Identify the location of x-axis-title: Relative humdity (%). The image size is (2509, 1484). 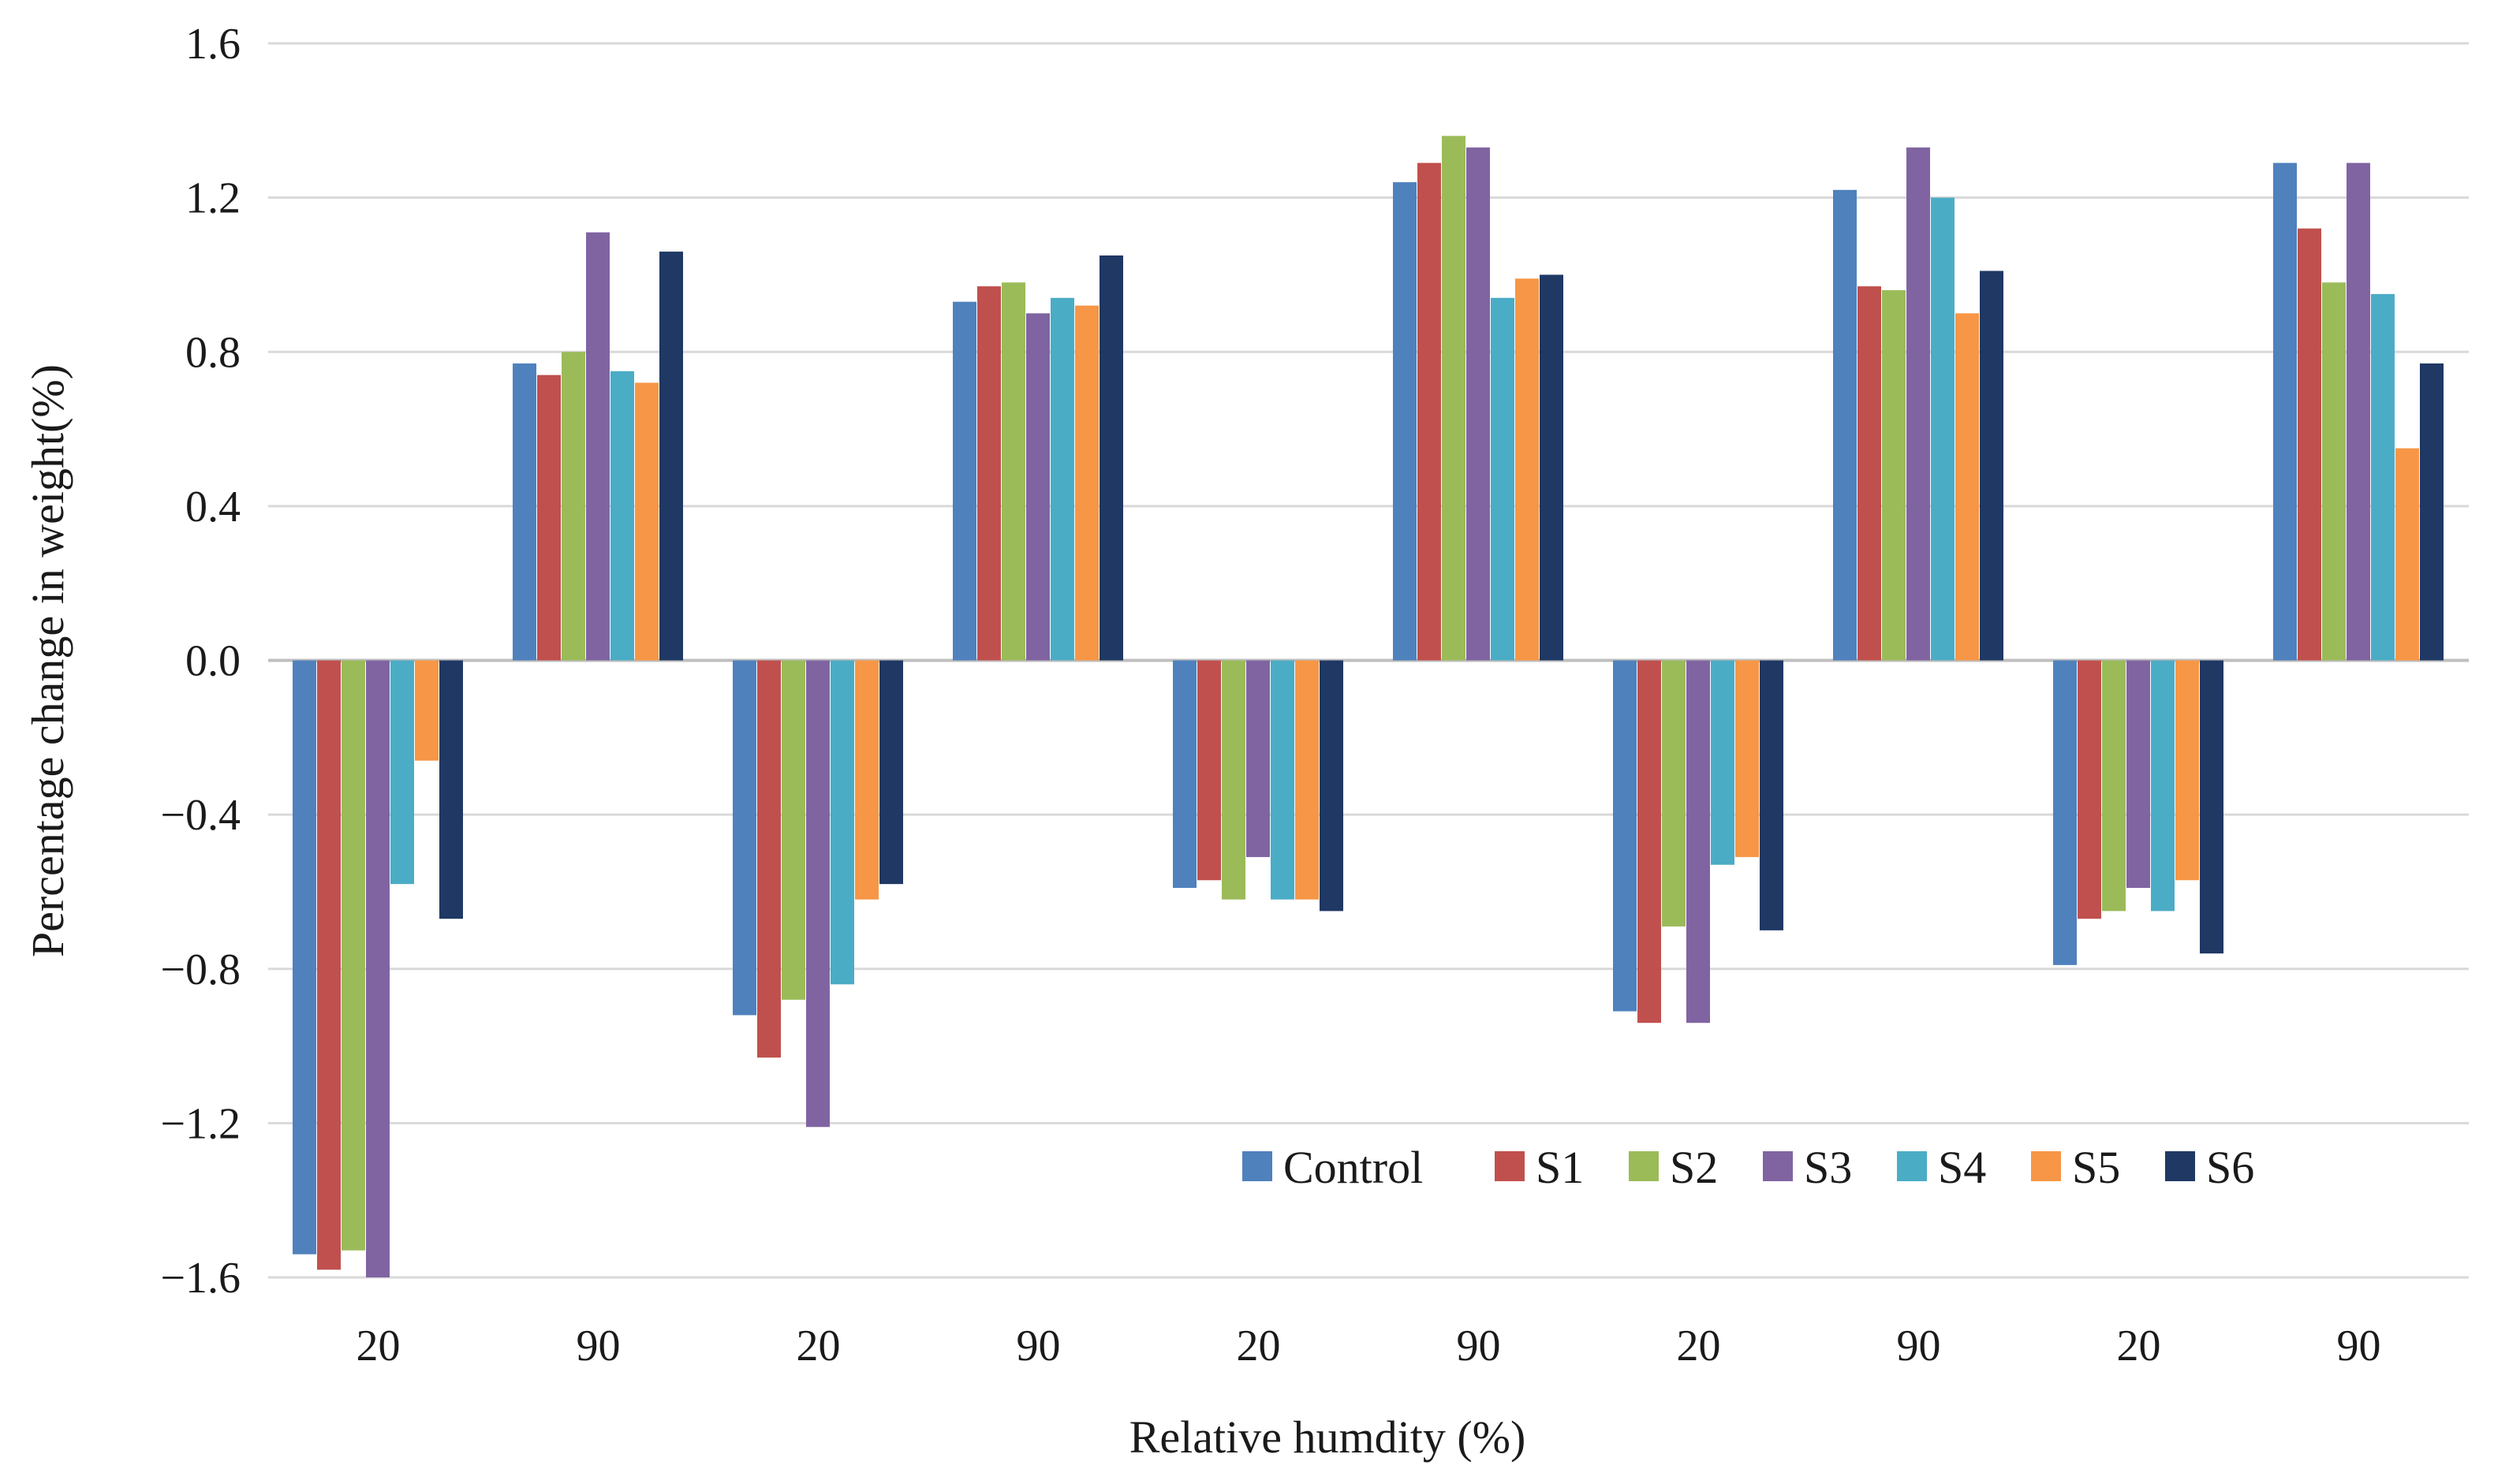
(1328, 1437).